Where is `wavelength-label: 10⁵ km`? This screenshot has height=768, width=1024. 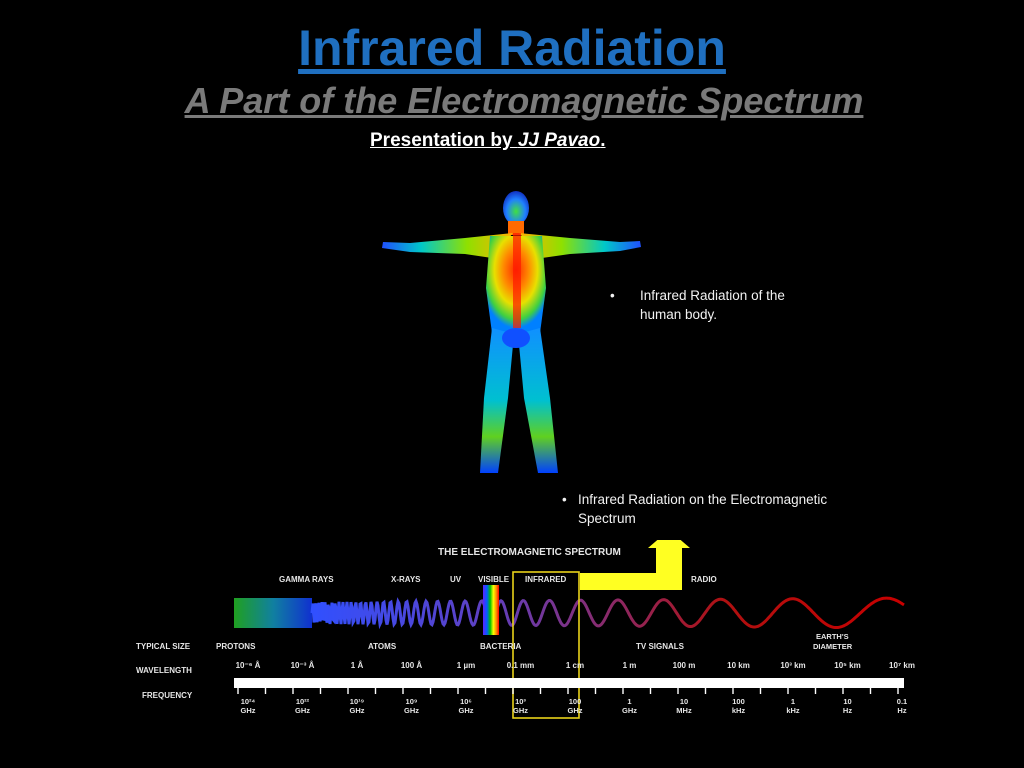 wavelength-label: 10⁵ km is located at coordinates (847, 665).